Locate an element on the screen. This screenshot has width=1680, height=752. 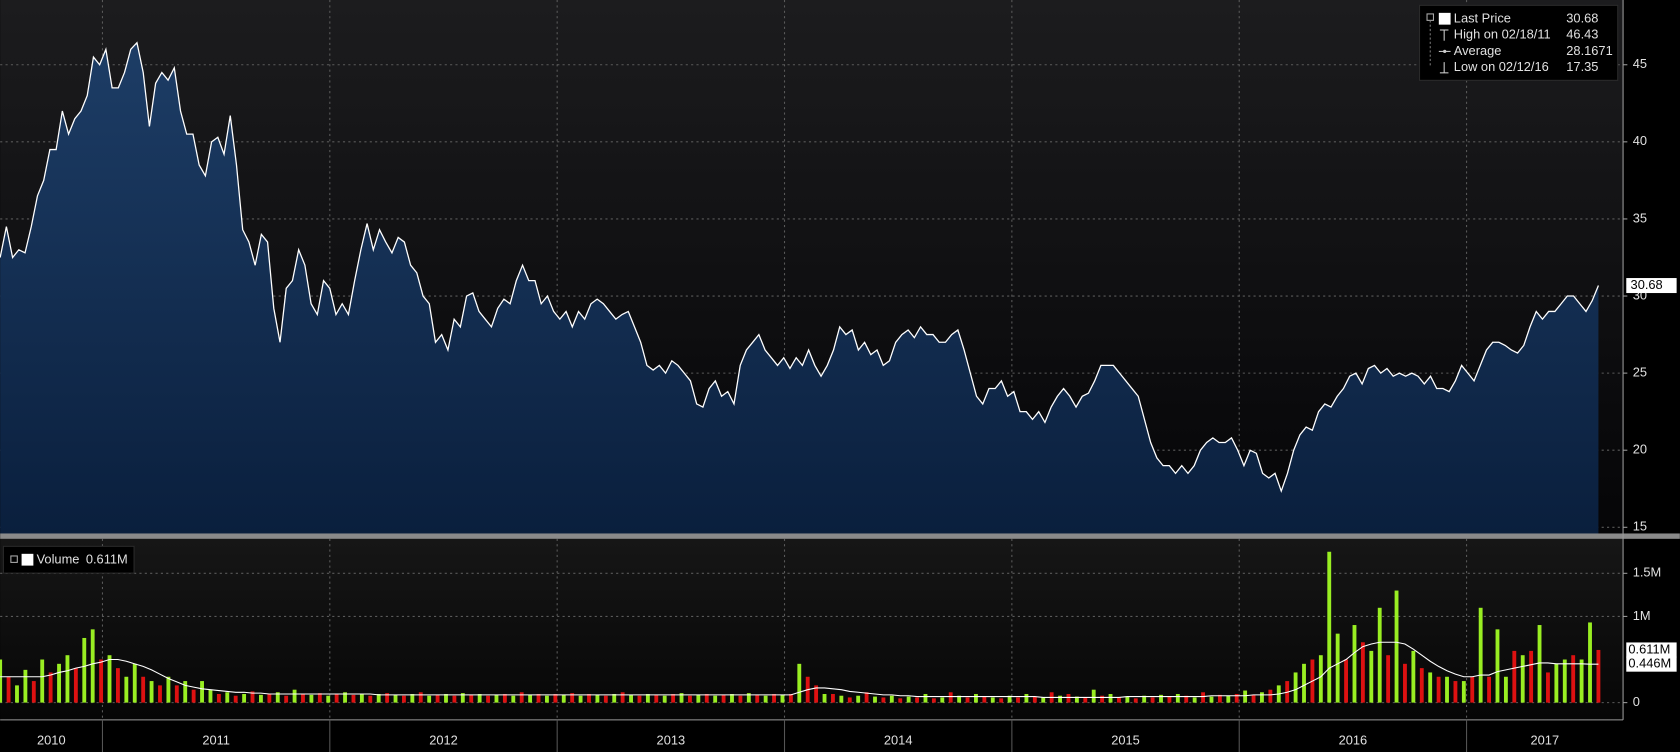
x-tick-label: 2015 is located at coordinates (1125, 740).